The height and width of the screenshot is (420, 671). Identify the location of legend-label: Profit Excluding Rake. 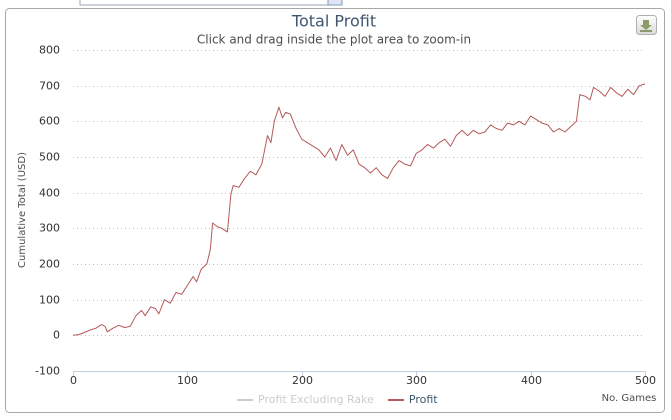
(316, 399).